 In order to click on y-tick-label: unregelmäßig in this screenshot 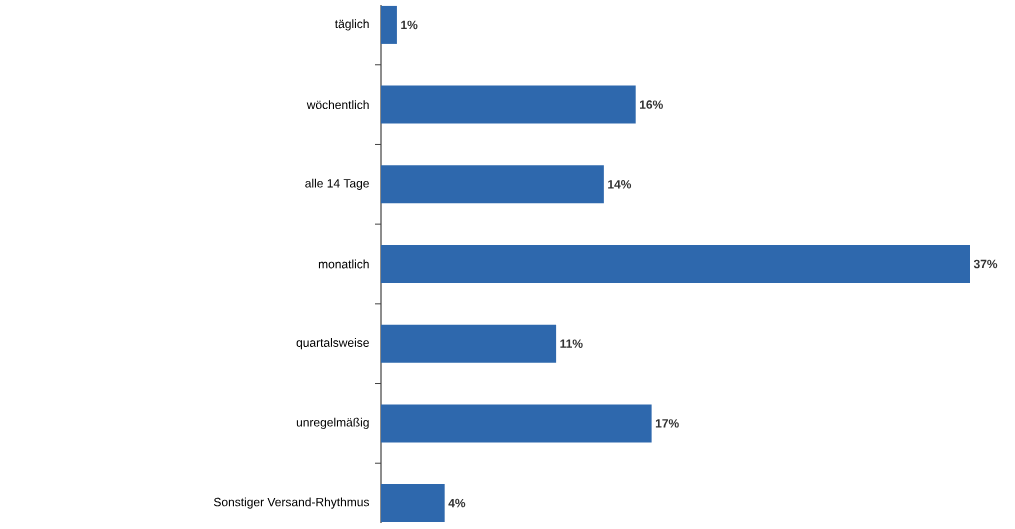, I will do `click(332, 423)`.